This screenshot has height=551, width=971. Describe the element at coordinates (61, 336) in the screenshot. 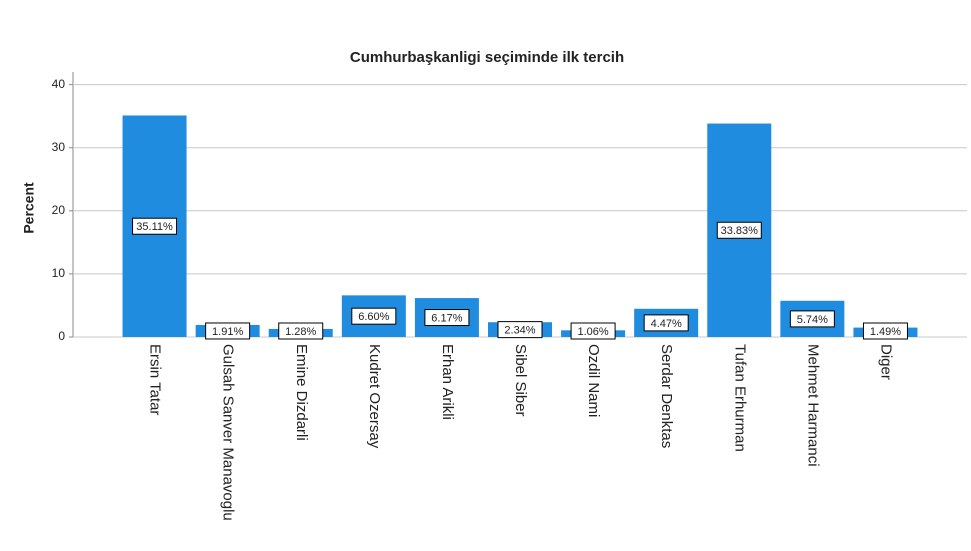

I see `y-tick-label: 0` at that location.